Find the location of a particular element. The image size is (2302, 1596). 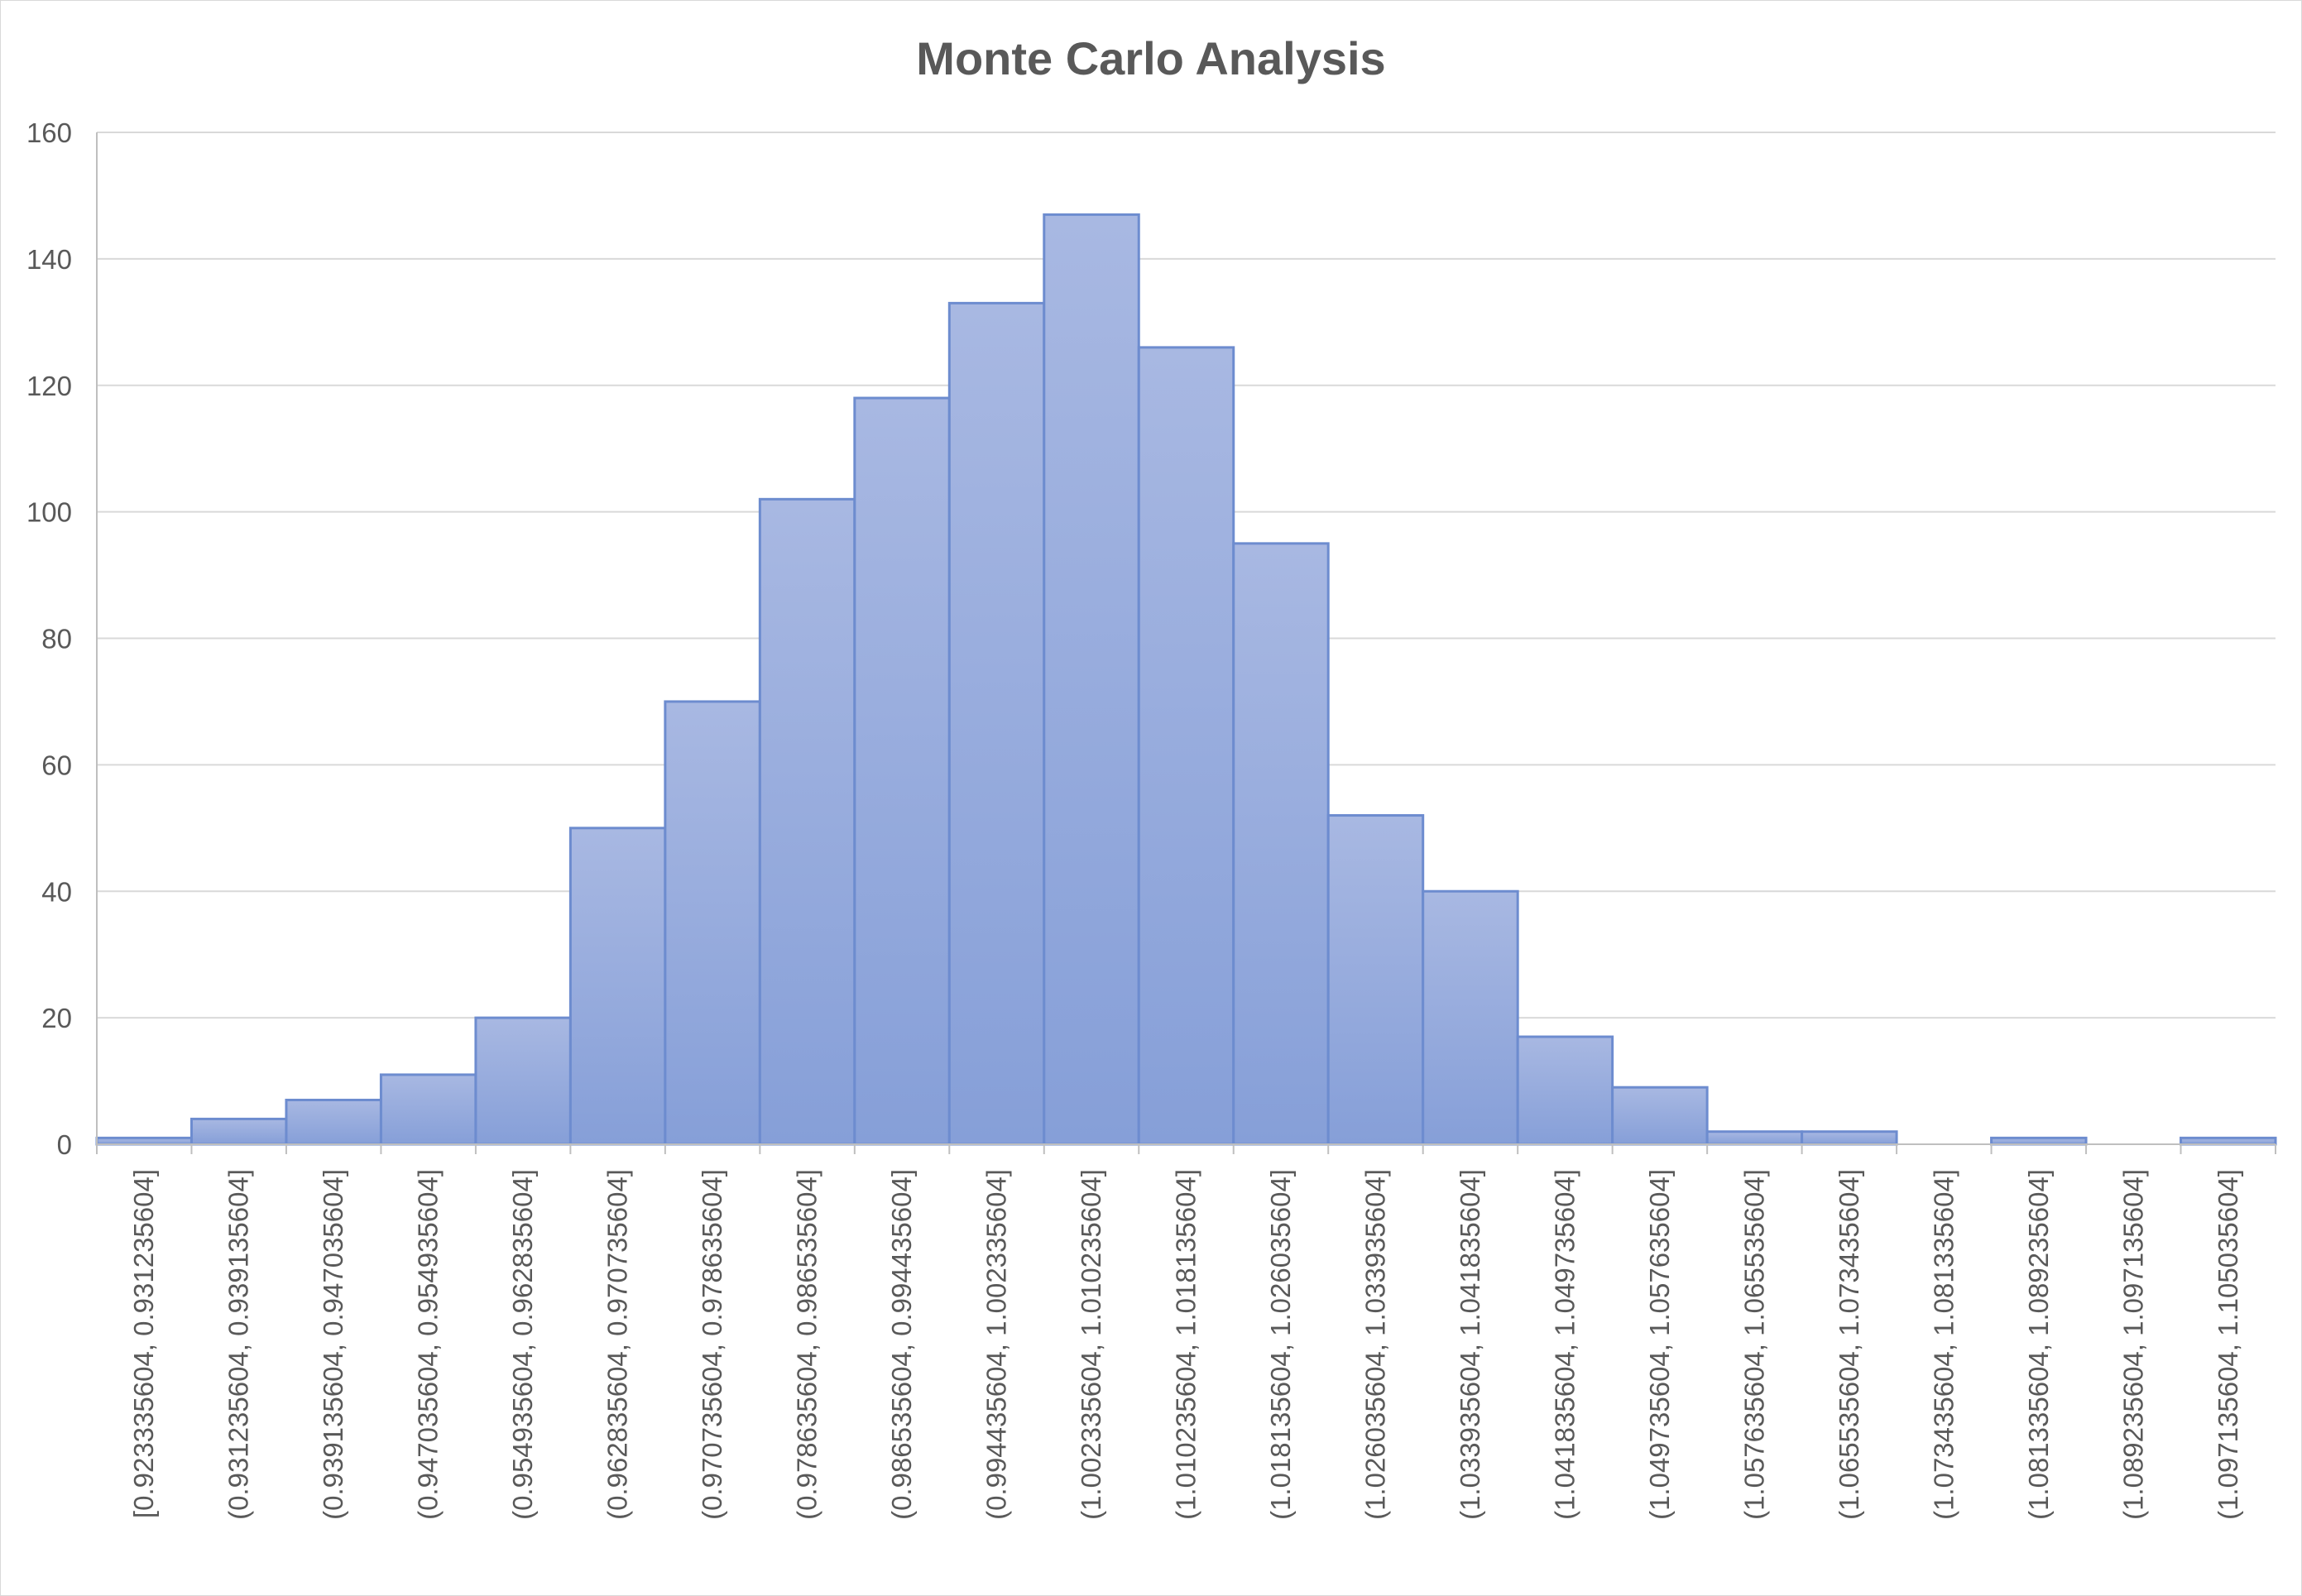

y-tick-label: 20 is located at coordinates (56, 1018).